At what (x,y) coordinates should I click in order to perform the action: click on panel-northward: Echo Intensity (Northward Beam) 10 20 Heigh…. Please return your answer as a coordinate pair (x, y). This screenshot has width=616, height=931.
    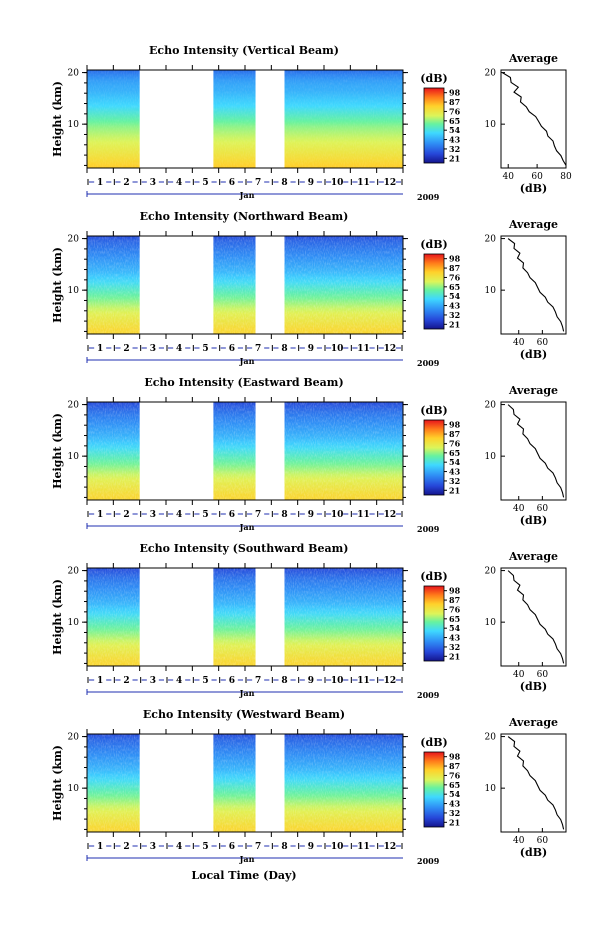
    Looking at the image, I should click on (309, 289).